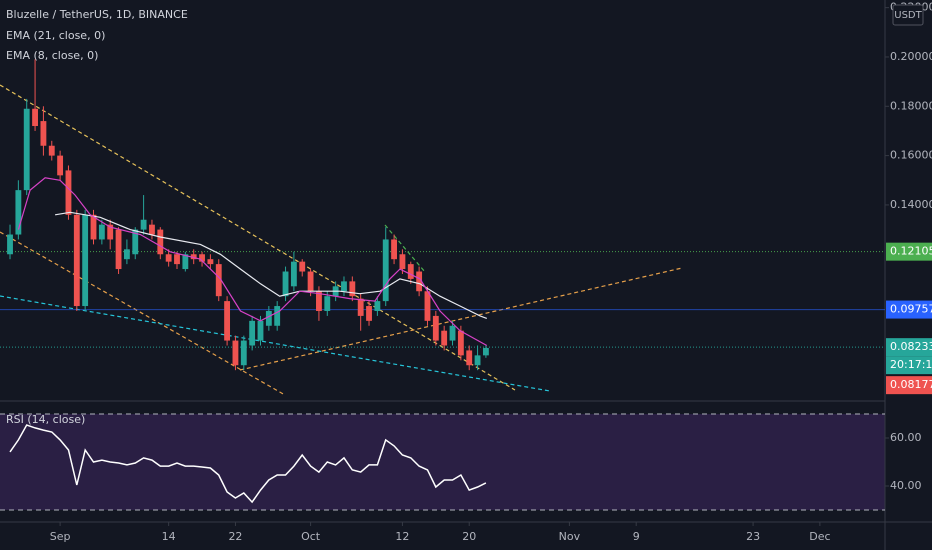 This screenshot has width=932, height=550. Describe the element at coordinates (55, 35) in the screenshot. I see `legend-entry: EMA (21, close, 0)` at that location.